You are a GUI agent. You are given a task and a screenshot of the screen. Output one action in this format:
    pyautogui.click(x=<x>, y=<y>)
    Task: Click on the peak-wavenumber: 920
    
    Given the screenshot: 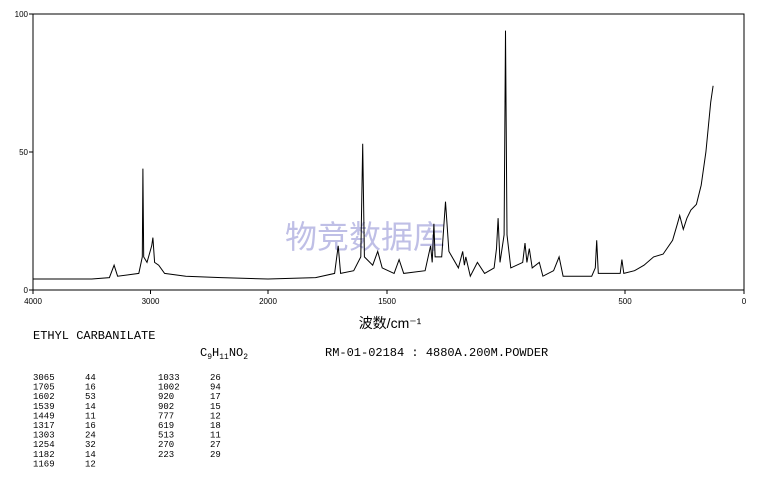 What is the action you would take?
    pyautogui.click(x=166, y=397)
    